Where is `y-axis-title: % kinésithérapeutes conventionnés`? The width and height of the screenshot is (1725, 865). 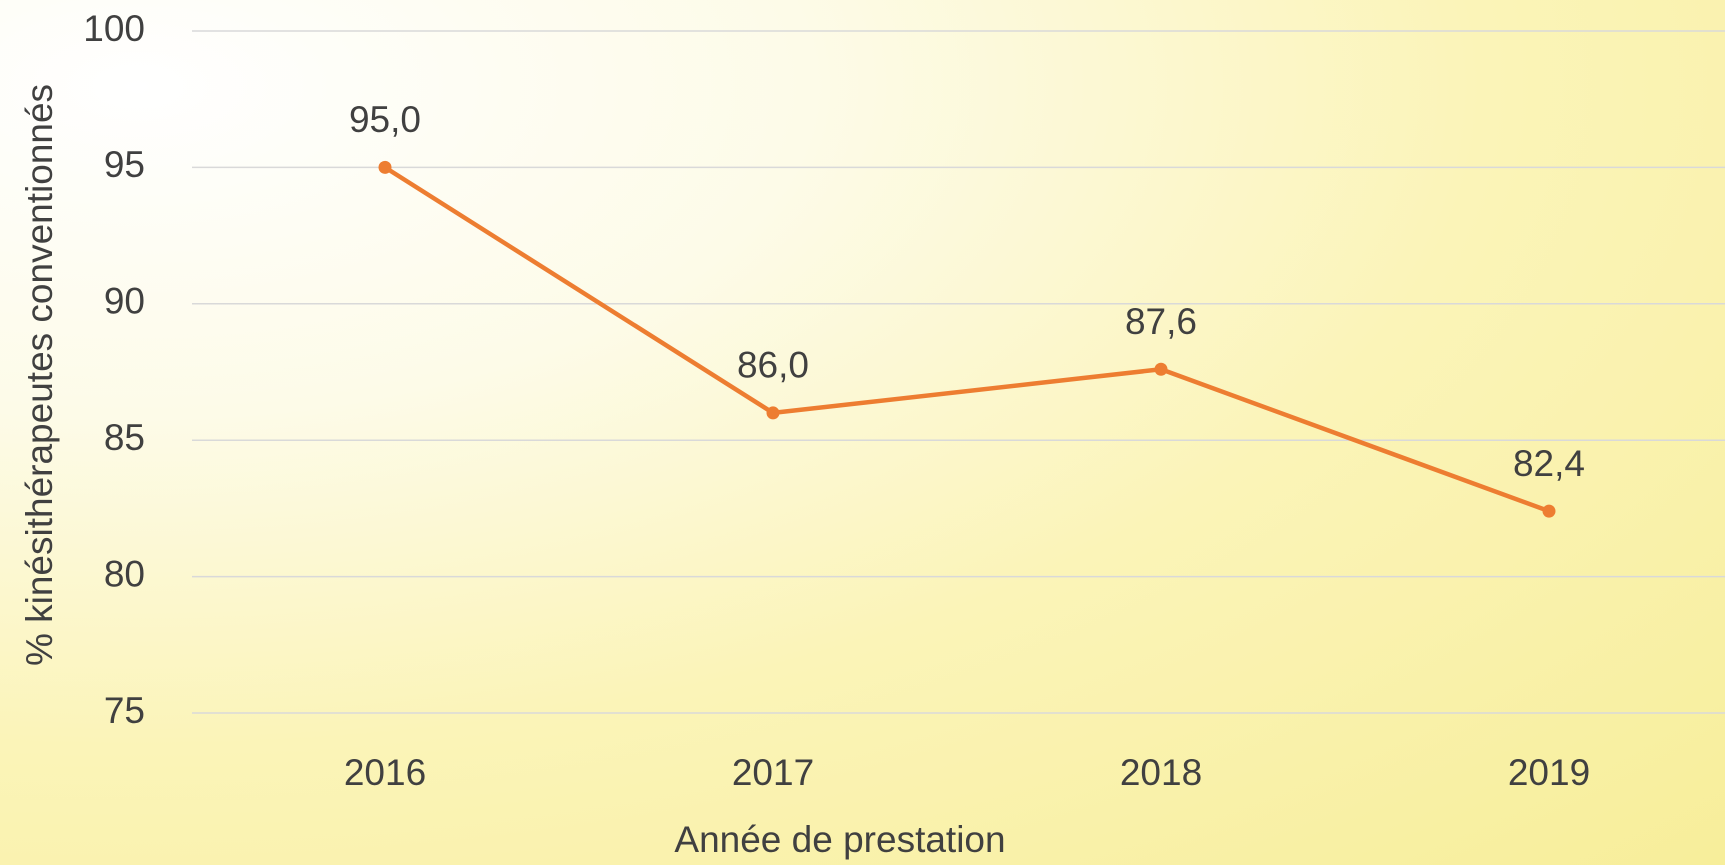 y-axis-title: % kinésithérapeutes conventionnés is located at coordinates (39, 375).